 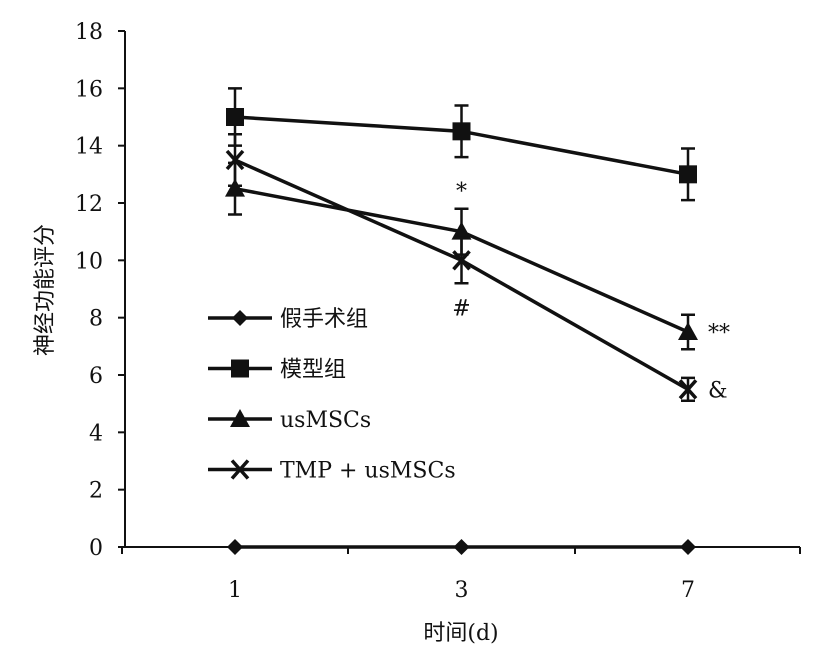 What do you see at coordinates (461, 308) in the screenshot?
I see `significance-annotation: #` at bounding box center [461, 308].